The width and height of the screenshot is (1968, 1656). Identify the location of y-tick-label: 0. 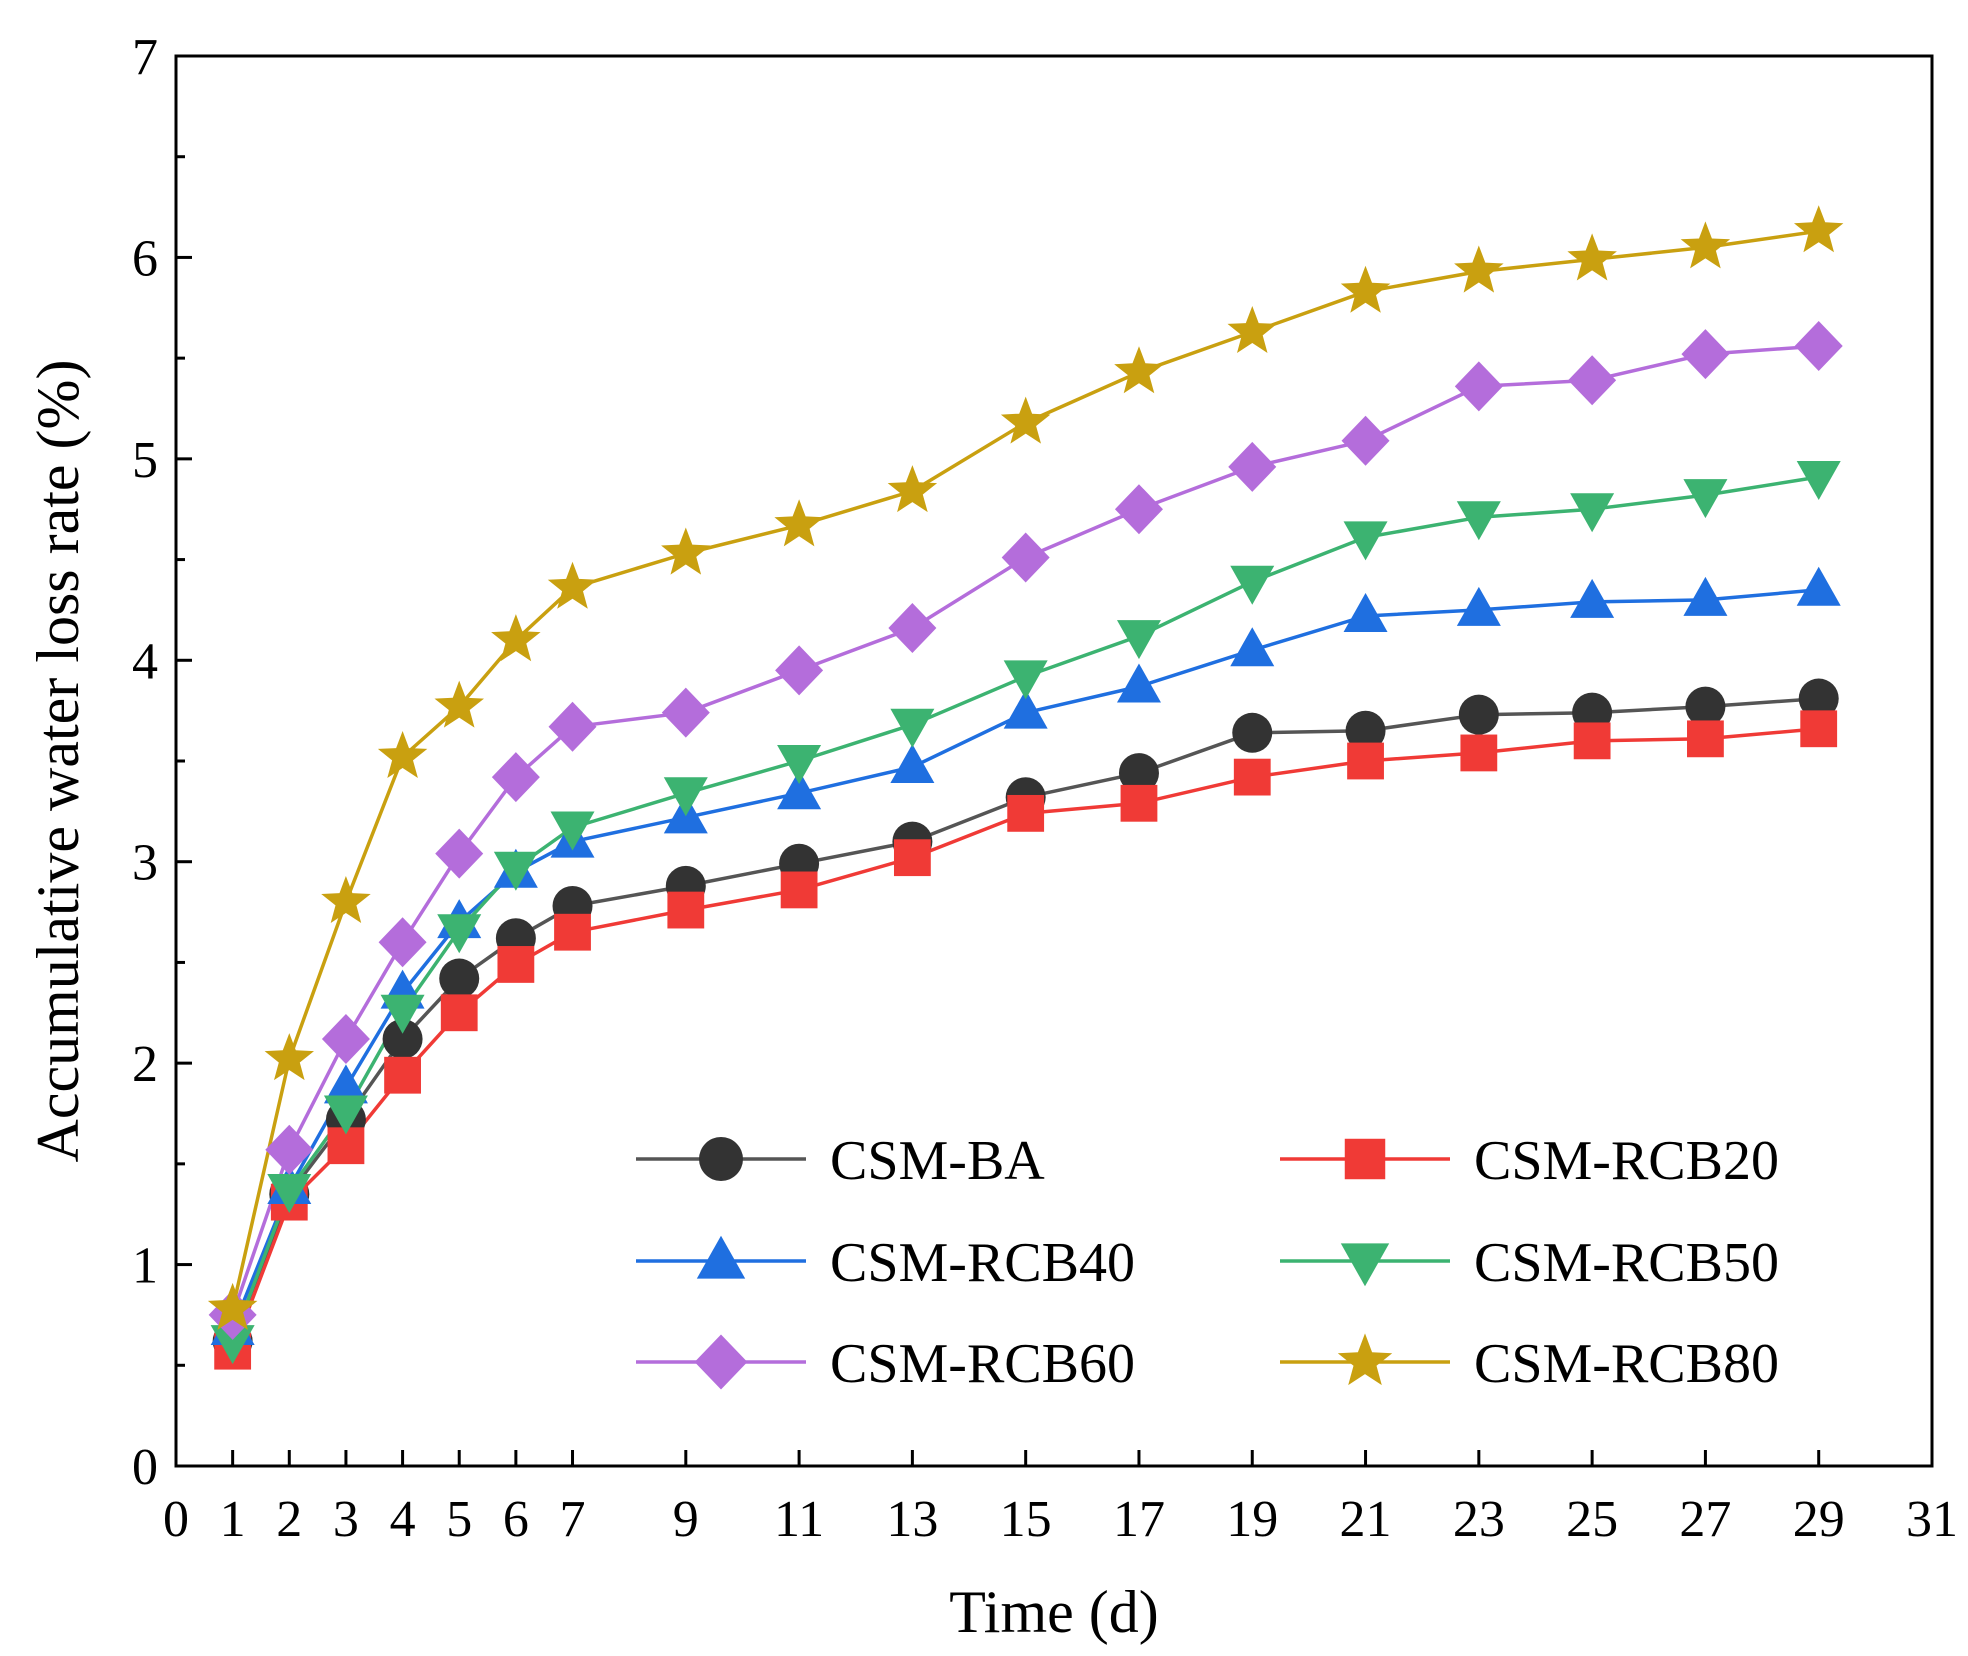
(145, 1467).